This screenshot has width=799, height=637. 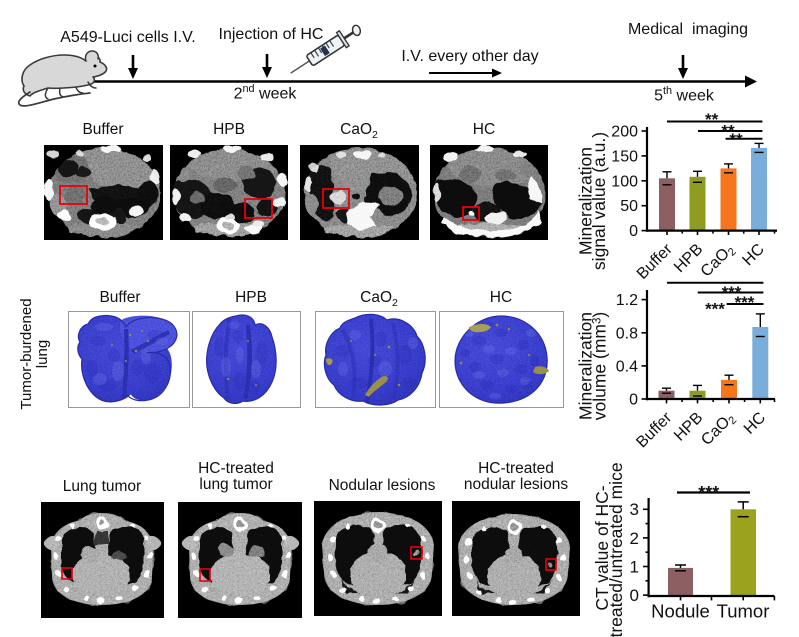 What do you see at coordinates (718, 429) in the screenshot?
I see `svg-text: CaO2` at bounding box center [718, 429].